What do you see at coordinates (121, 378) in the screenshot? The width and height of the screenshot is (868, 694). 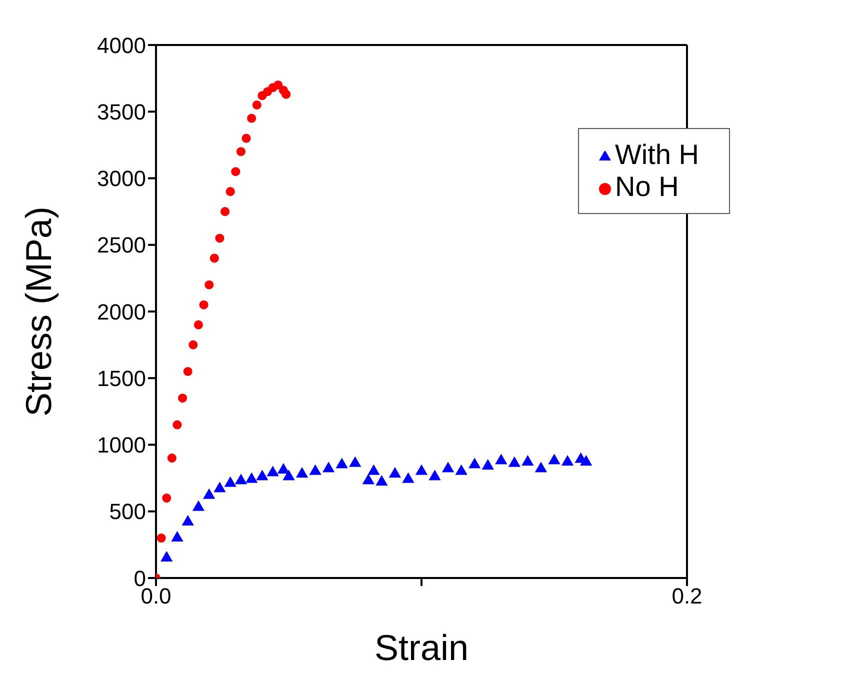 I see `y-tick-label: 1500` at bounding box center [121, 378].